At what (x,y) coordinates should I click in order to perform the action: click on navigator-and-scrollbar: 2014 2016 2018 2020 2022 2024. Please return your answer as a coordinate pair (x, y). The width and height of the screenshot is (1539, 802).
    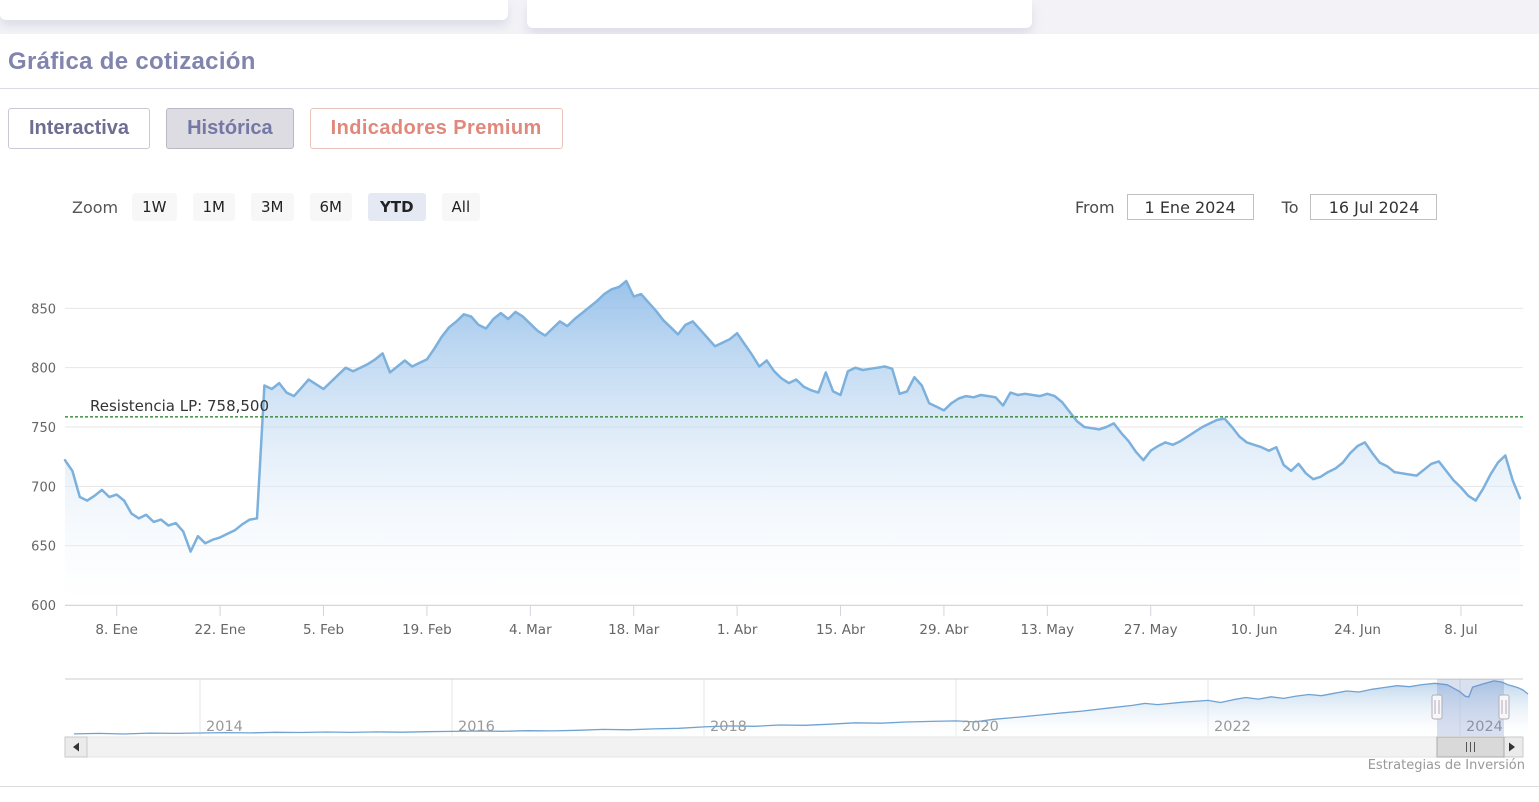
    Looking at the image, I should click on (769, 720).